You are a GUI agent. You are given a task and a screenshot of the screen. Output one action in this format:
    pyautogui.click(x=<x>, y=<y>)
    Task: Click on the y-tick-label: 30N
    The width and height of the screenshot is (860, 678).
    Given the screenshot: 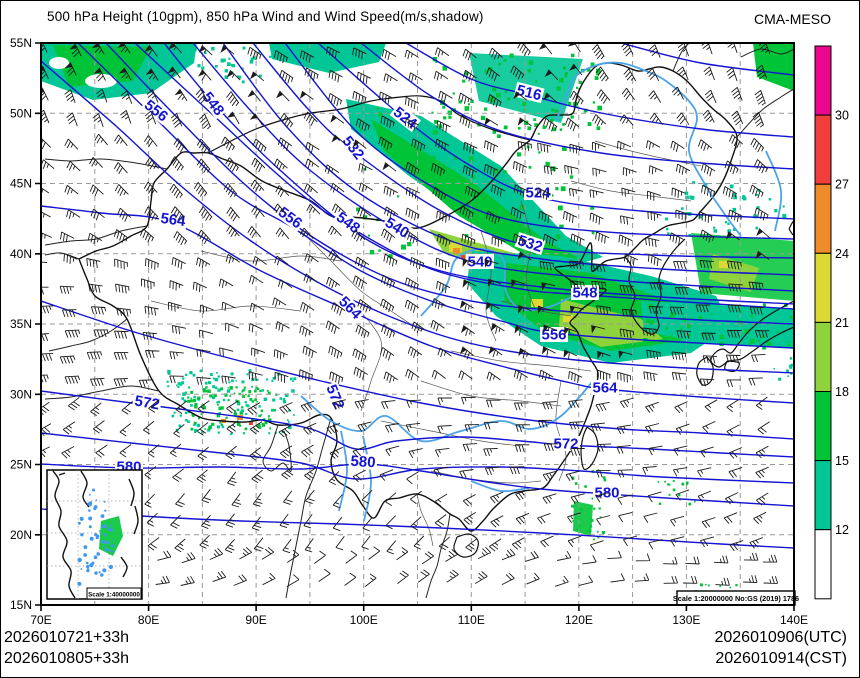 What is the action you would take?
    pyautogui.click(x=21, y=394)
    